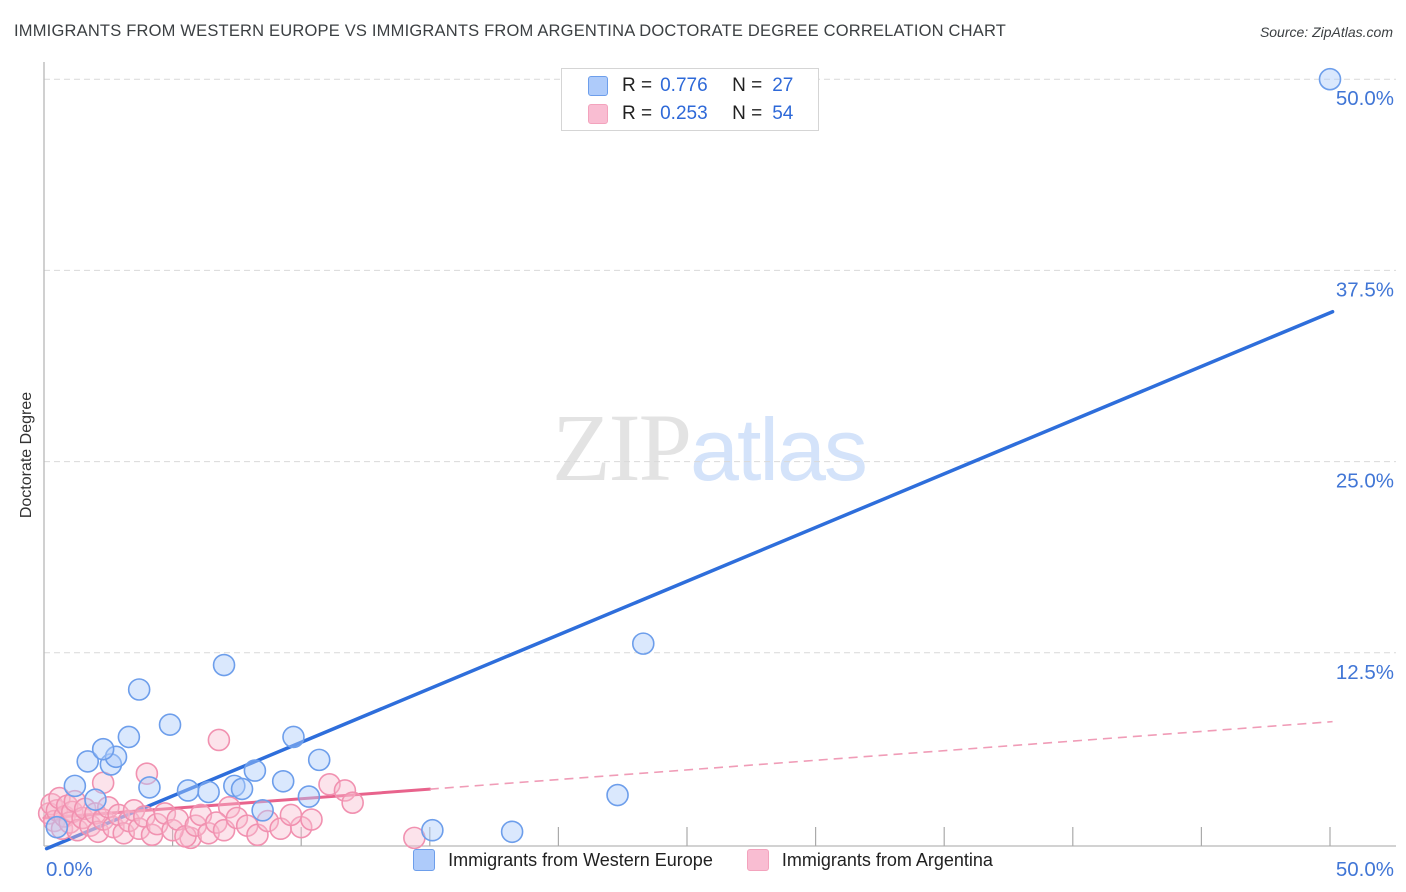  What do you see at coordinates (1365, 672) in the screenshot?
I see `y-tick-label: 12.5%` at bounding box center [1365, 672].